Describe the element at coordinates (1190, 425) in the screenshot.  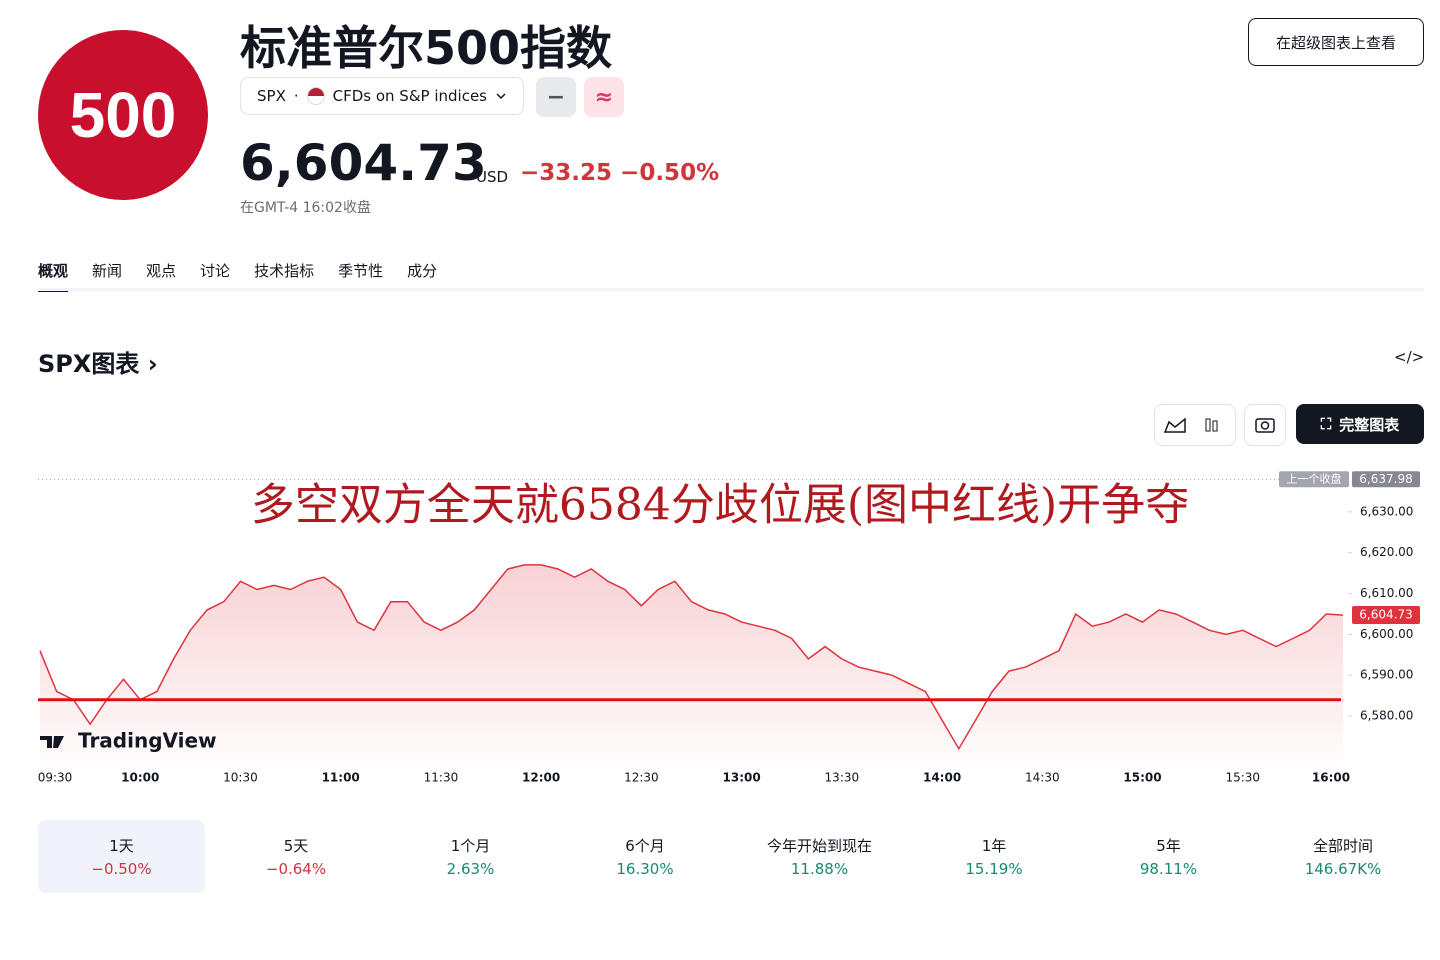
I see `chart-style-icons` at that location.